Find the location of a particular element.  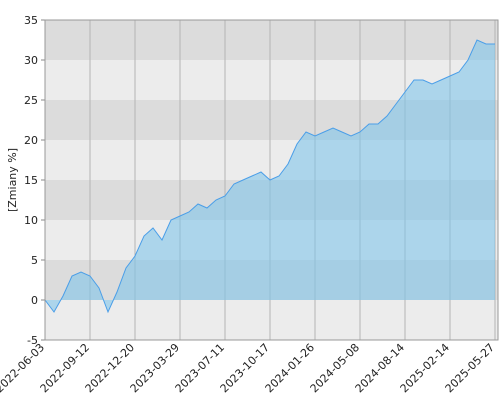

y-tick-label: 0 is located at coordinates (34, 300).